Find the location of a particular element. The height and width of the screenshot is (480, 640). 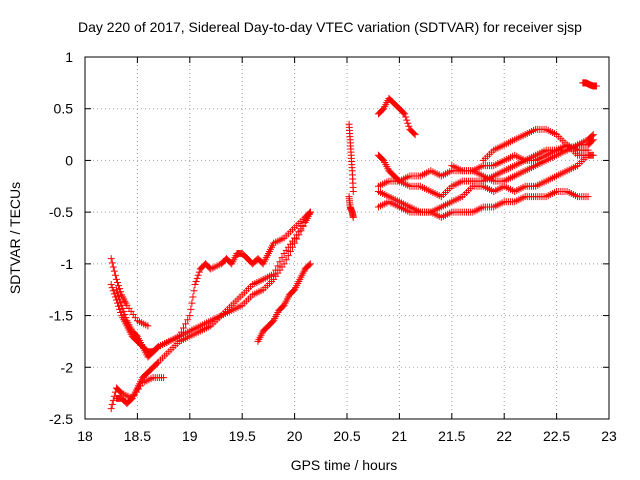

series-track-i is located at coordinates (396, 116).